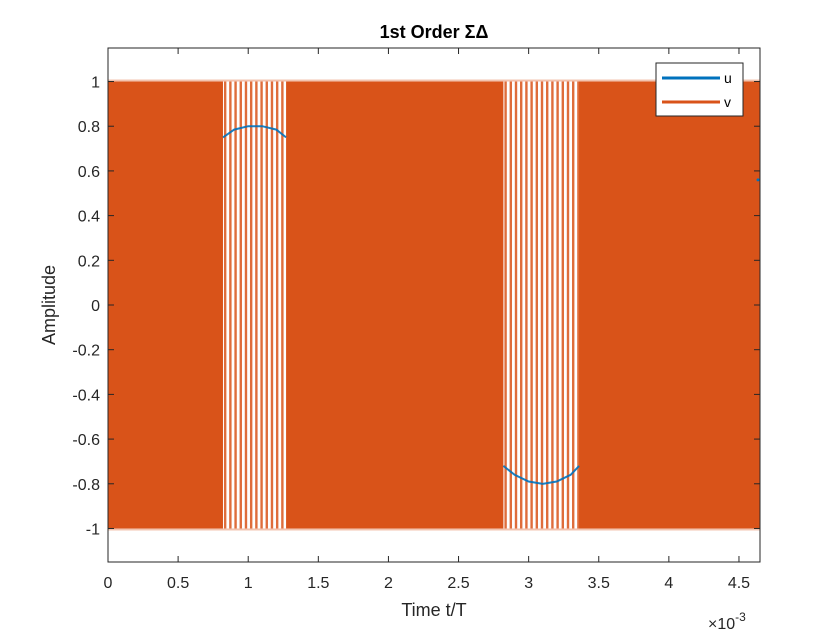 The width and height of the screenshot is (840, 630). I want to click on y-tick-label: -0.2, so click(86, 351).